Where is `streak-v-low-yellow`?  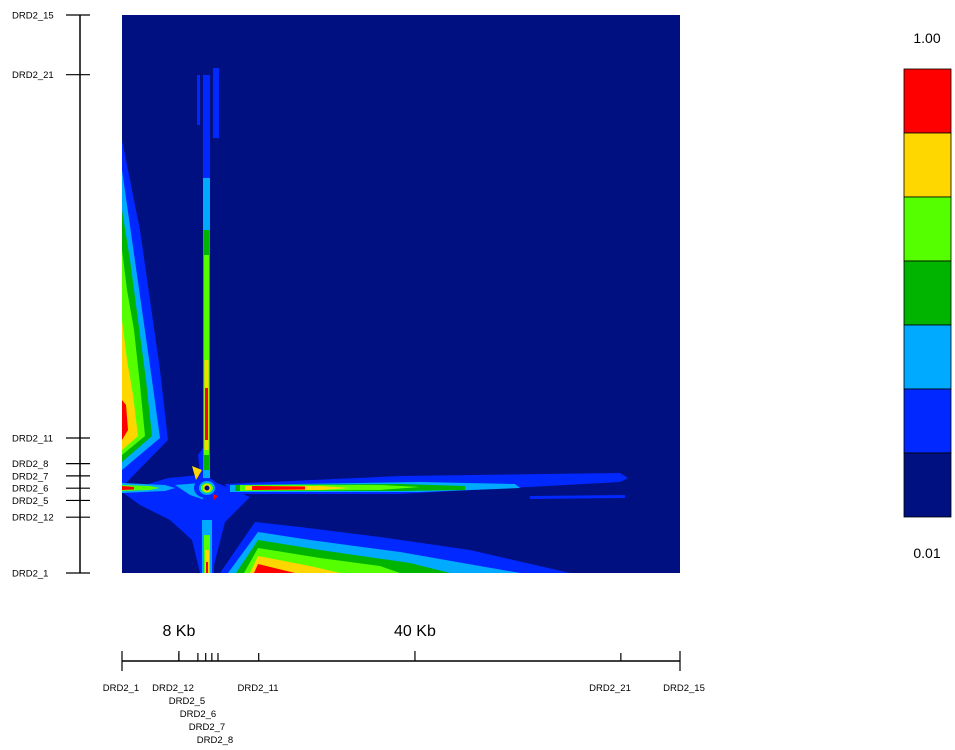
streak-v-low-yellow is located at coordinates (207, 561).